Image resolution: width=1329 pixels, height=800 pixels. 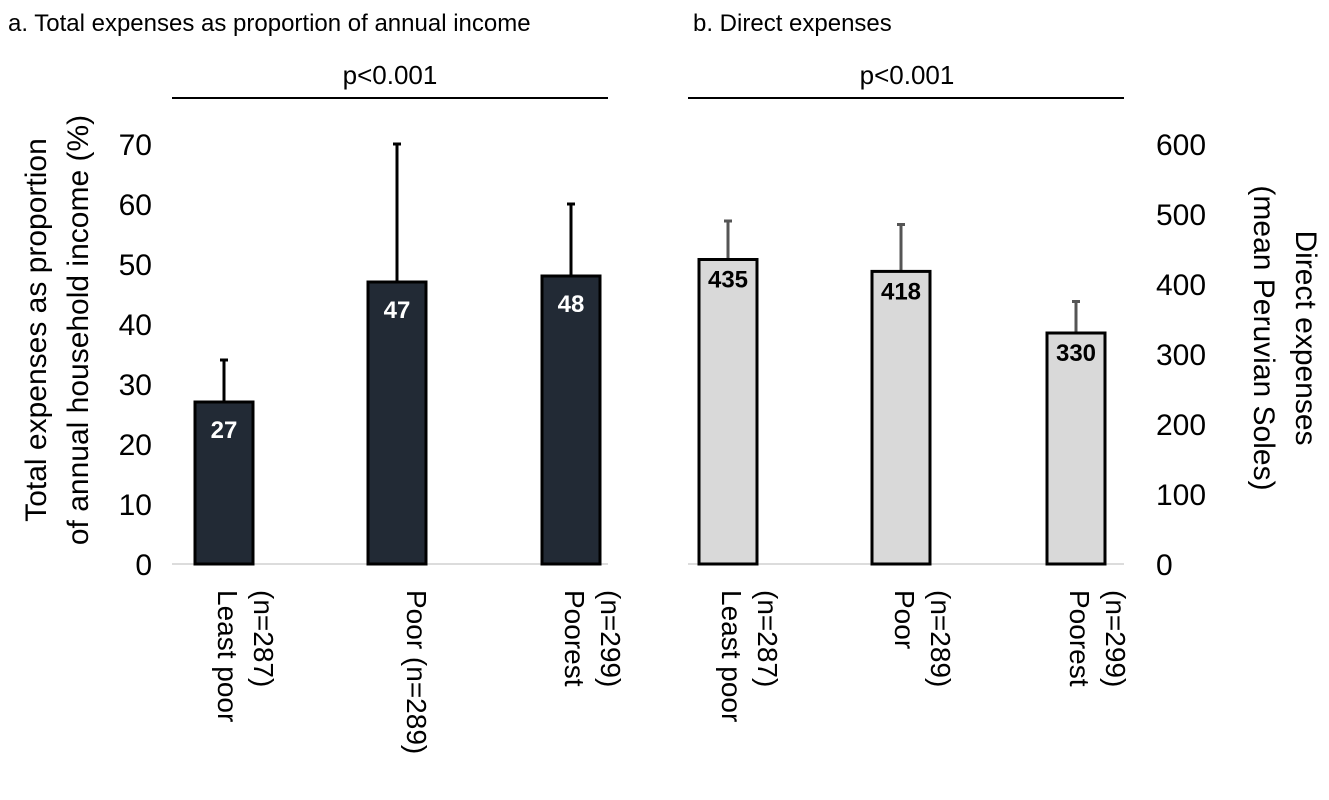 I want to click on panel-b-ytick-label: 100, so click(x=1181, y=495).